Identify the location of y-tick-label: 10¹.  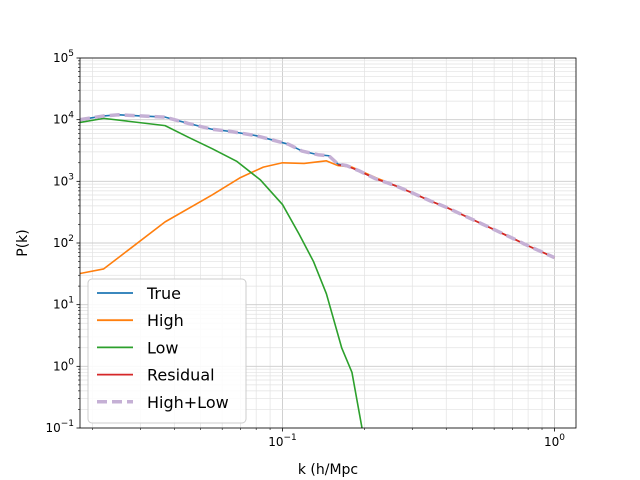
(63, 304).